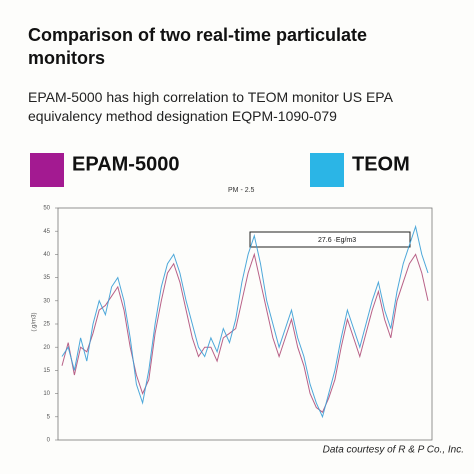 The height and width of the screenshot is (474, 474). What do you see at coordinates (46, 371) in the screenshot?
I see `y-tick-label: 15` at bounding box center [46, 371].